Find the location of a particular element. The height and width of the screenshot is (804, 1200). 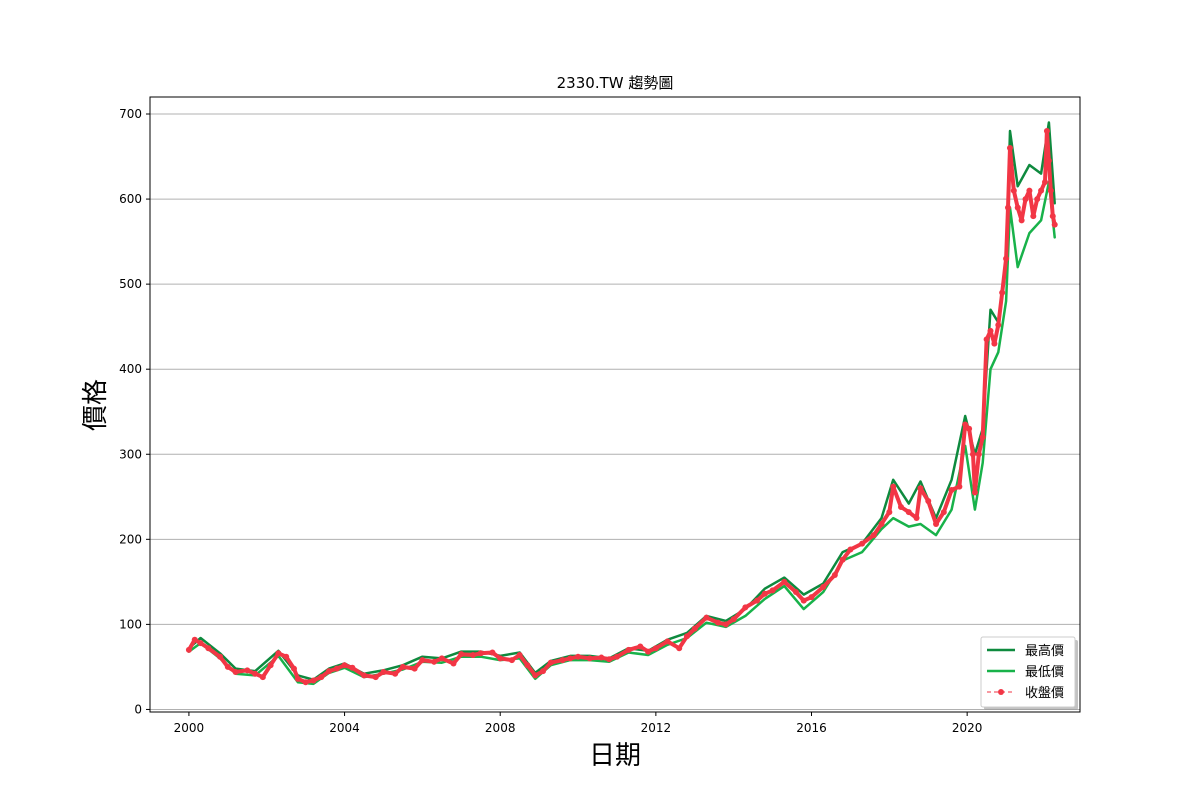

y-axis-title: 價格 is located at coordinates (96, 405).